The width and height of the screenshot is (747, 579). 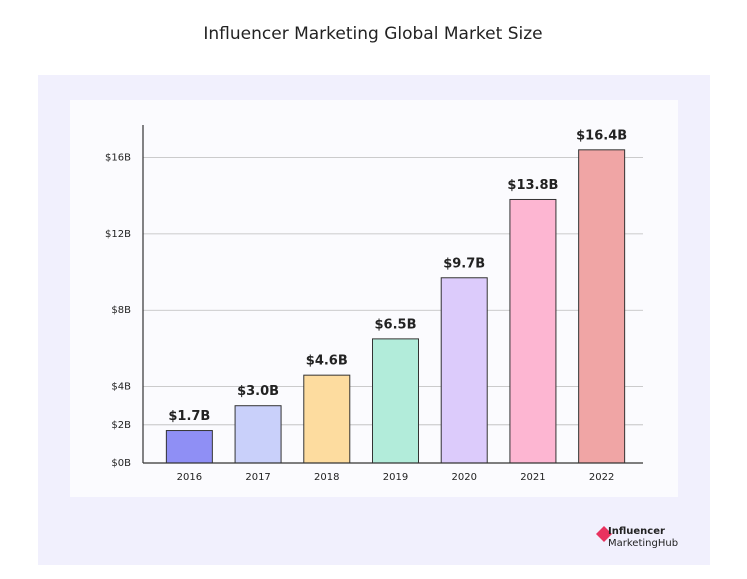 What do you see at coordinates (395, 477) in the screenshot?
I see `x-tick-label: 2019` at bounding box center [395, 477].